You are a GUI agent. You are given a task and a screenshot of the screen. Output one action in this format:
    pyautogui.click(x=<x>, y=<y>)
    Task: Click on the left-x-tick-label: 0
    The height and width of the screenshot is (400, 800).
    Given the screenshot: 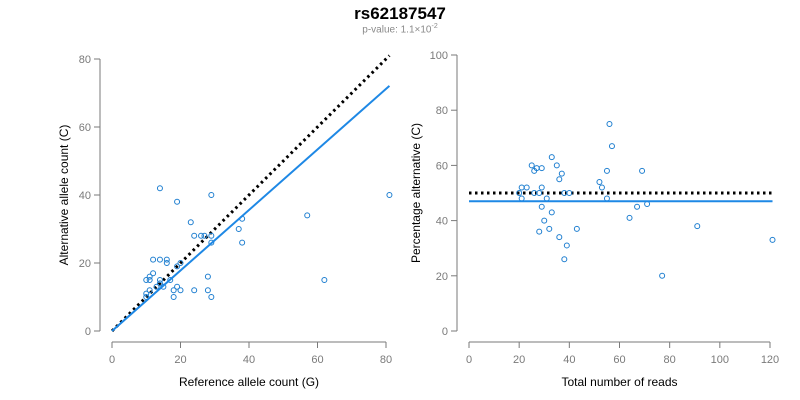 What is the action you would take?
    pyautogui.click(x=112, y=360)
    